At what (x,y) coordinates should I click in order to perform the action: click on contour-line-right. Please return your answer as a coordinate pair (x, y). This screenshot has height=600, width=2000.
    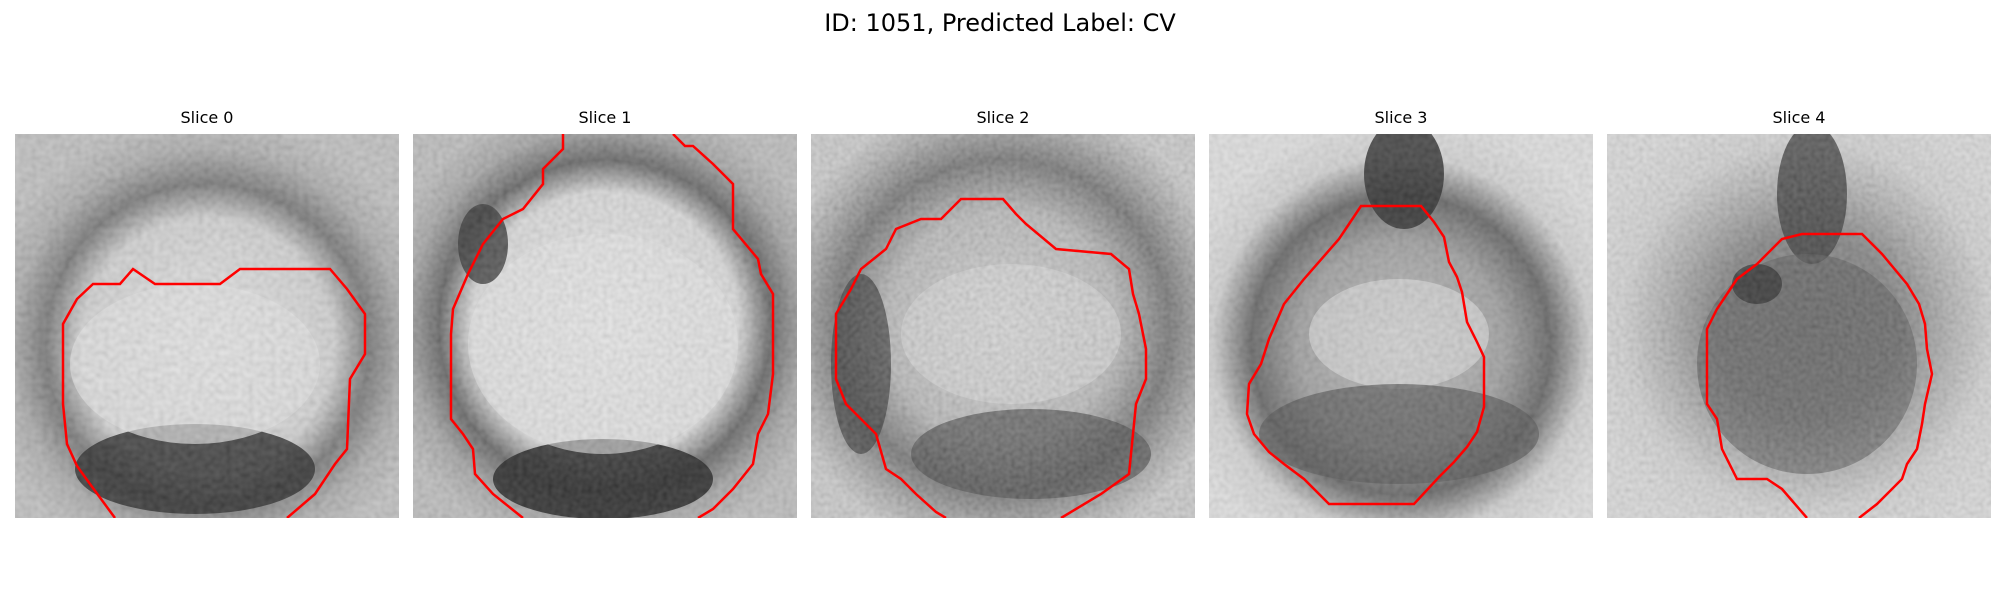
    Looking at the image, I should click on (723, 326).